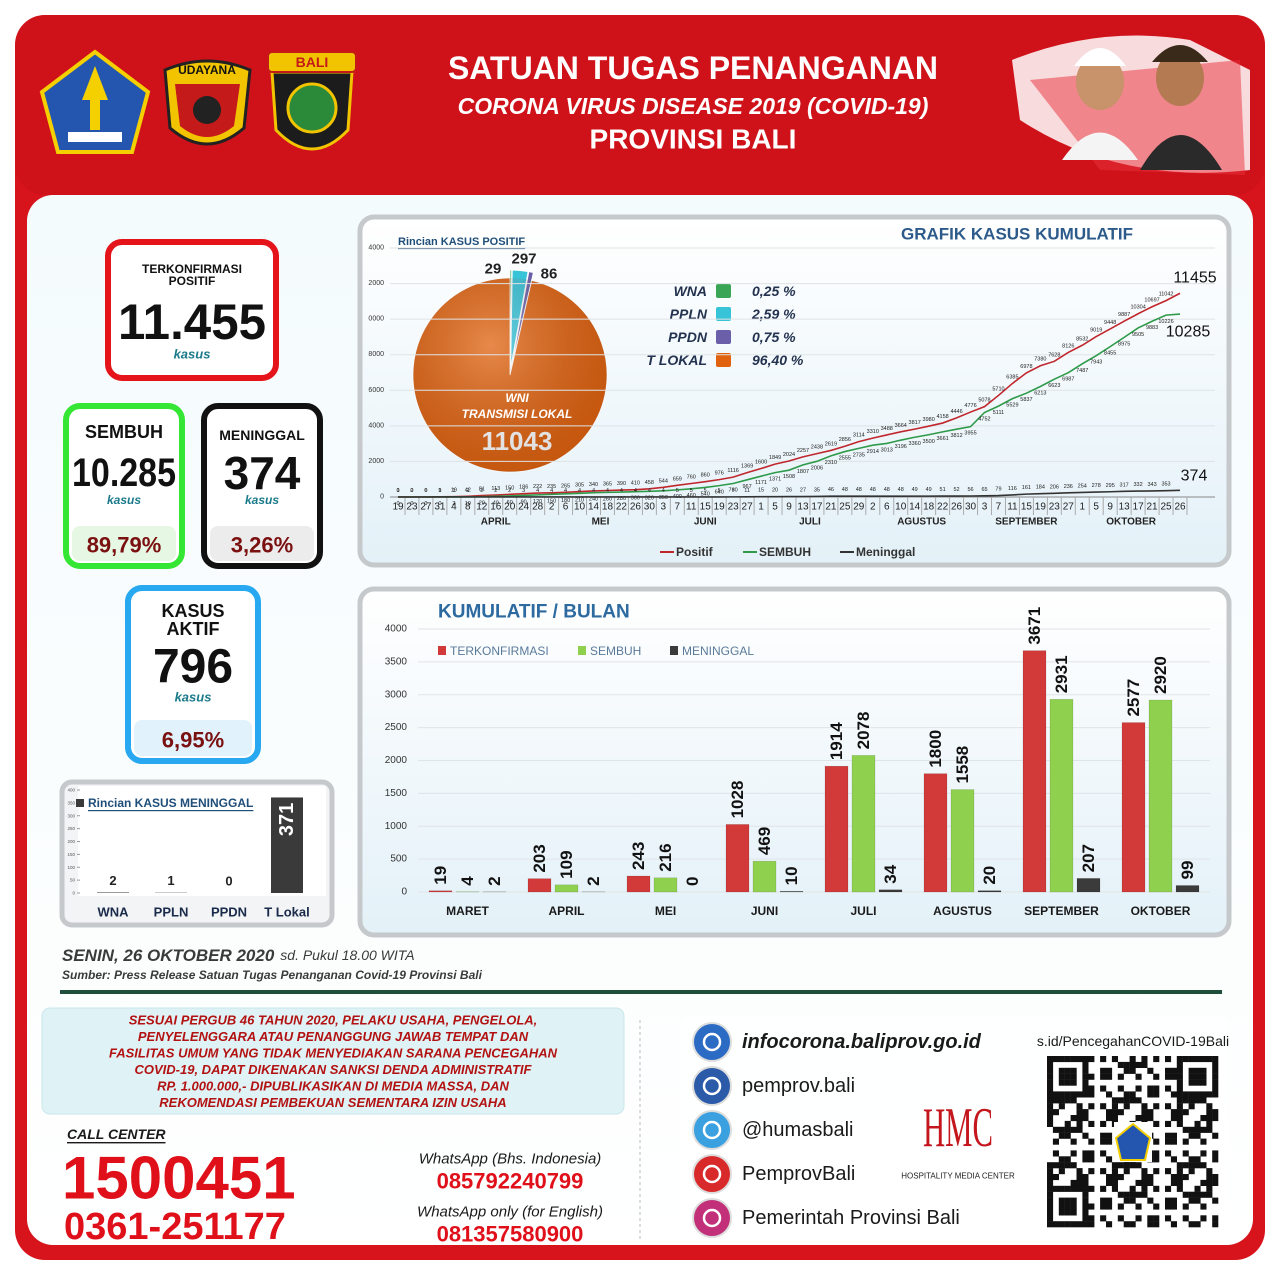 The image size is (1280, 1280). Describe the element at coordinates (1040, 488) in the screenshot. I see `point-value-label: 184` at that location.